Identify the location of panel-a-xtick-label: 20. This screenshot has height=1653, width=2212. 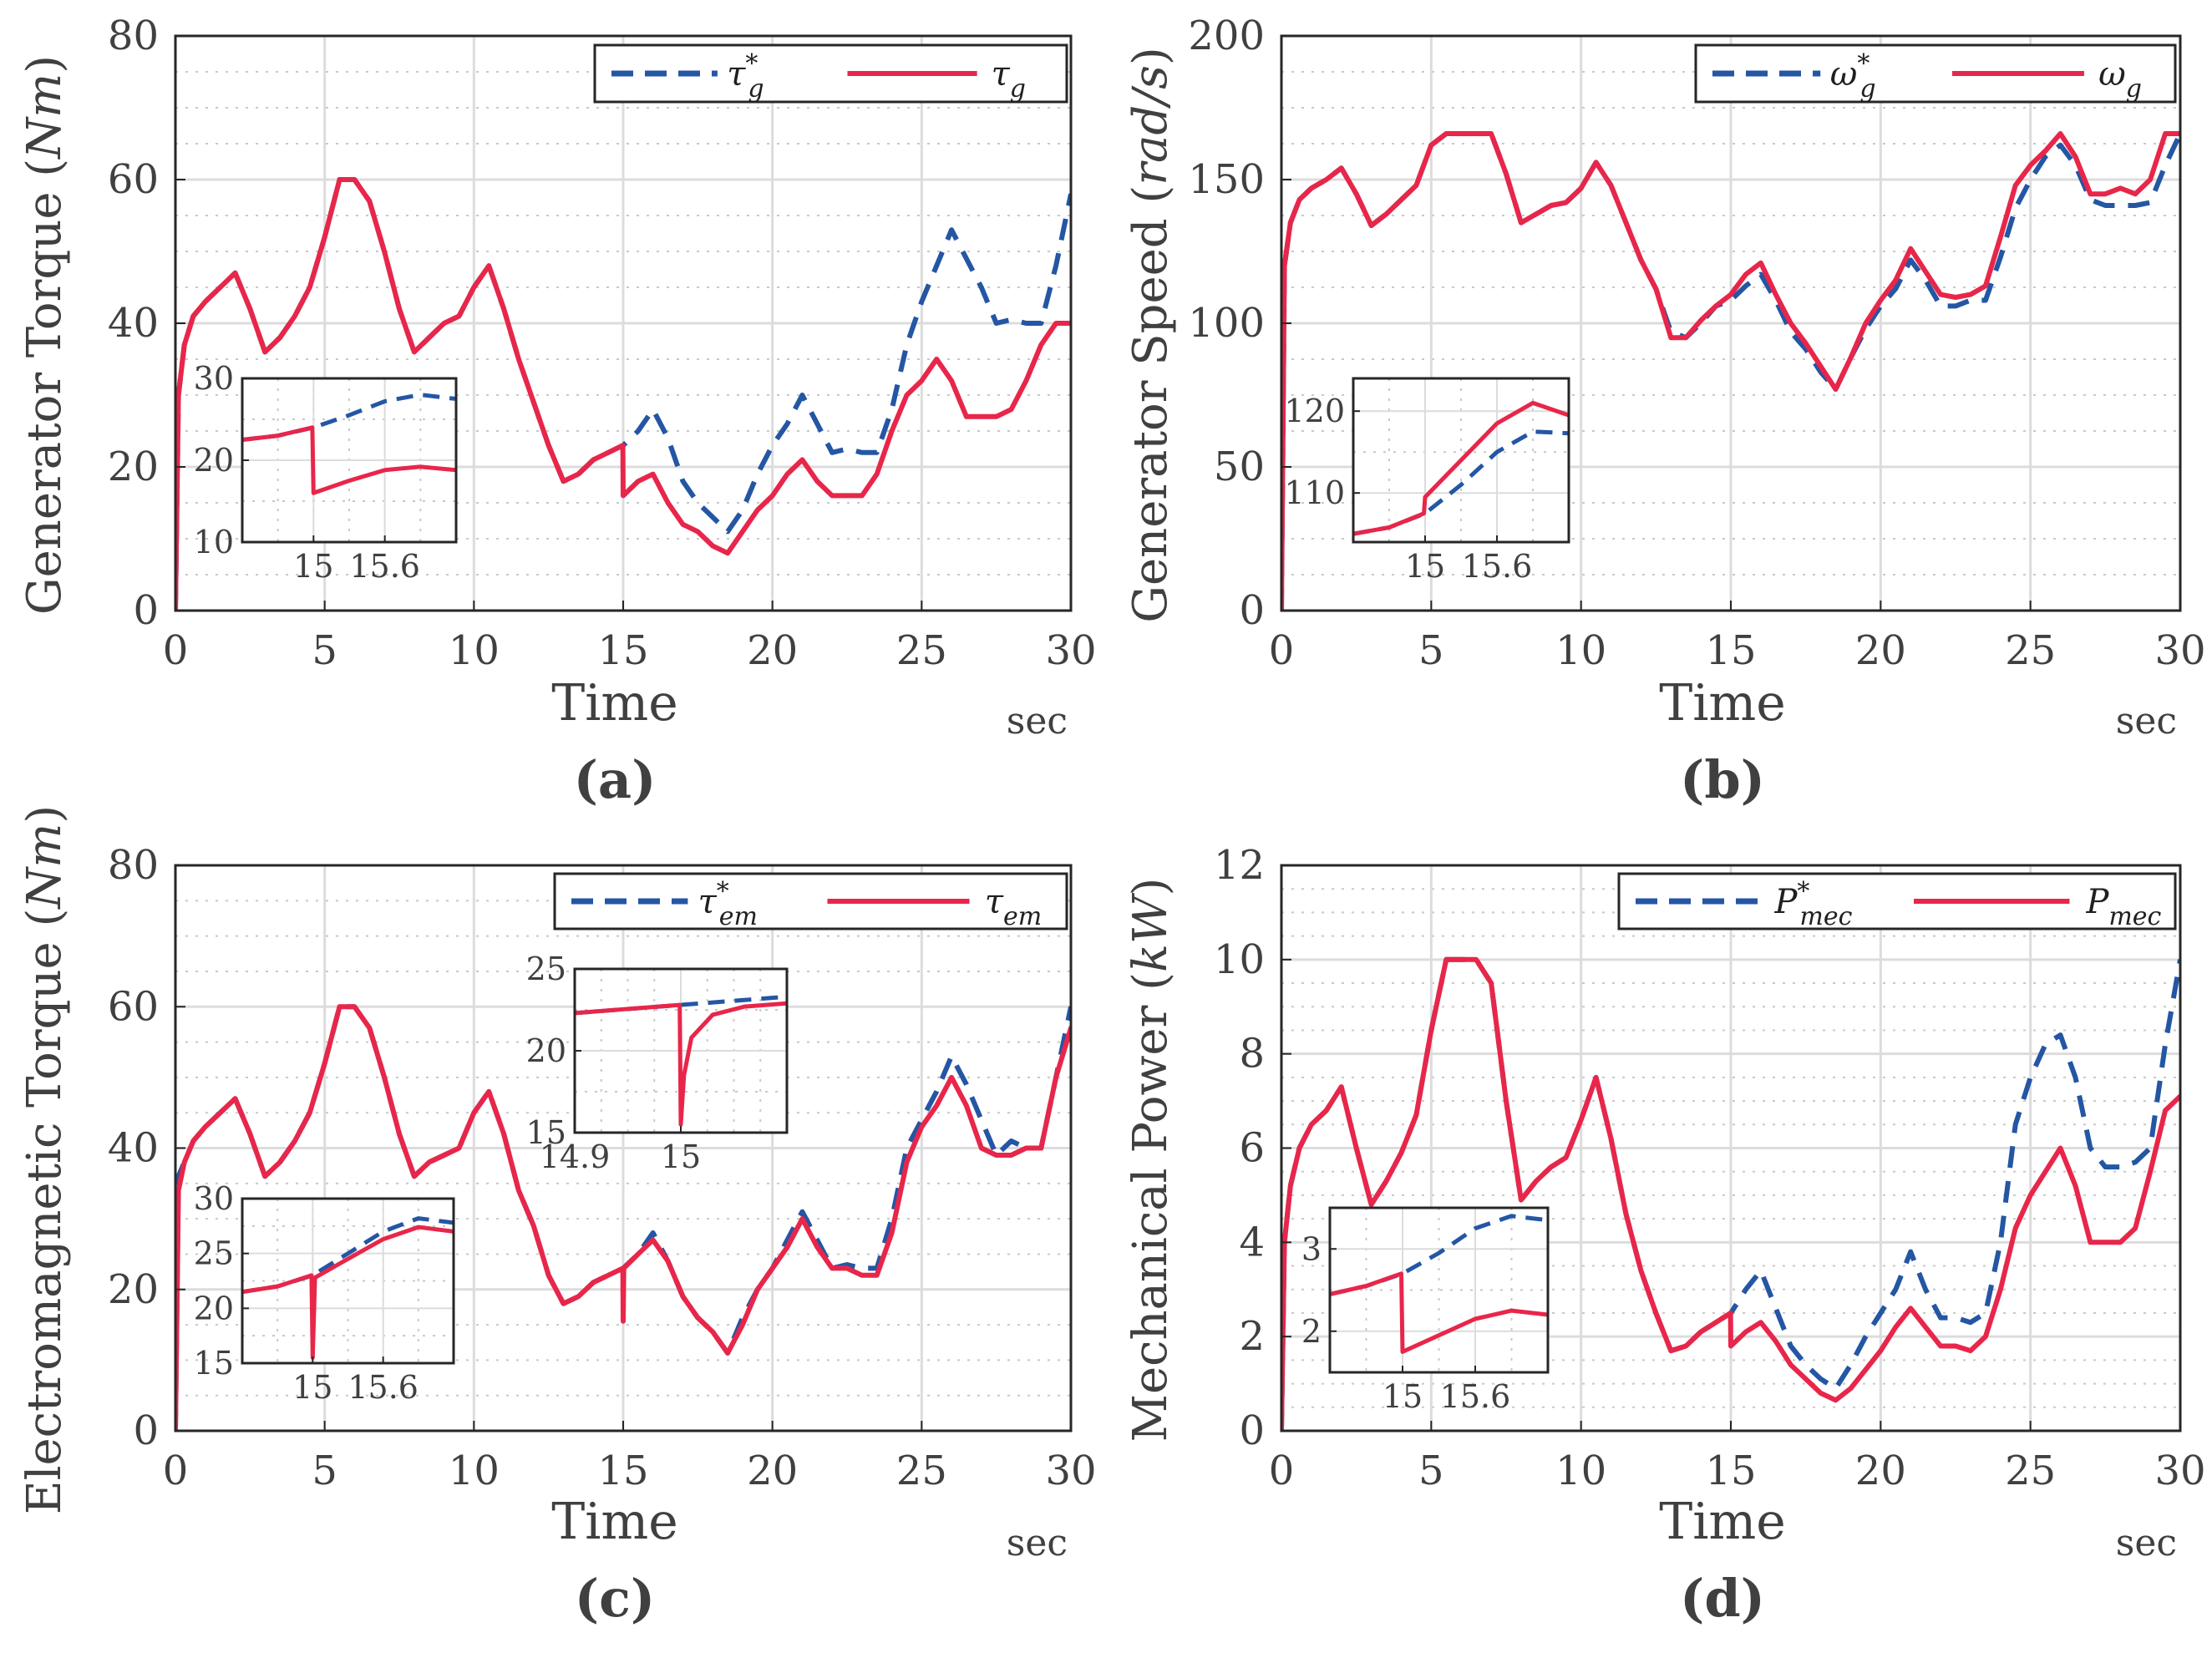
(772, 650).